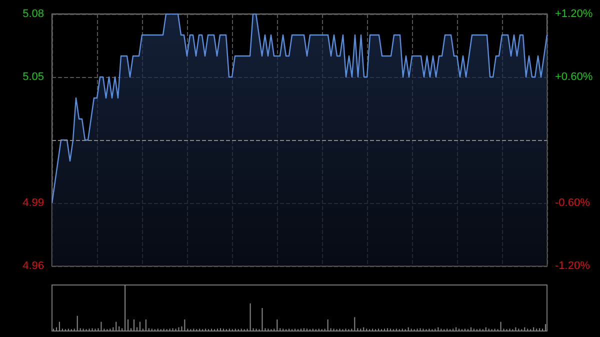  Describe the element at coordinates (33, 266) in the screenshot. I see `y-tick-label: 4.96` at that location.